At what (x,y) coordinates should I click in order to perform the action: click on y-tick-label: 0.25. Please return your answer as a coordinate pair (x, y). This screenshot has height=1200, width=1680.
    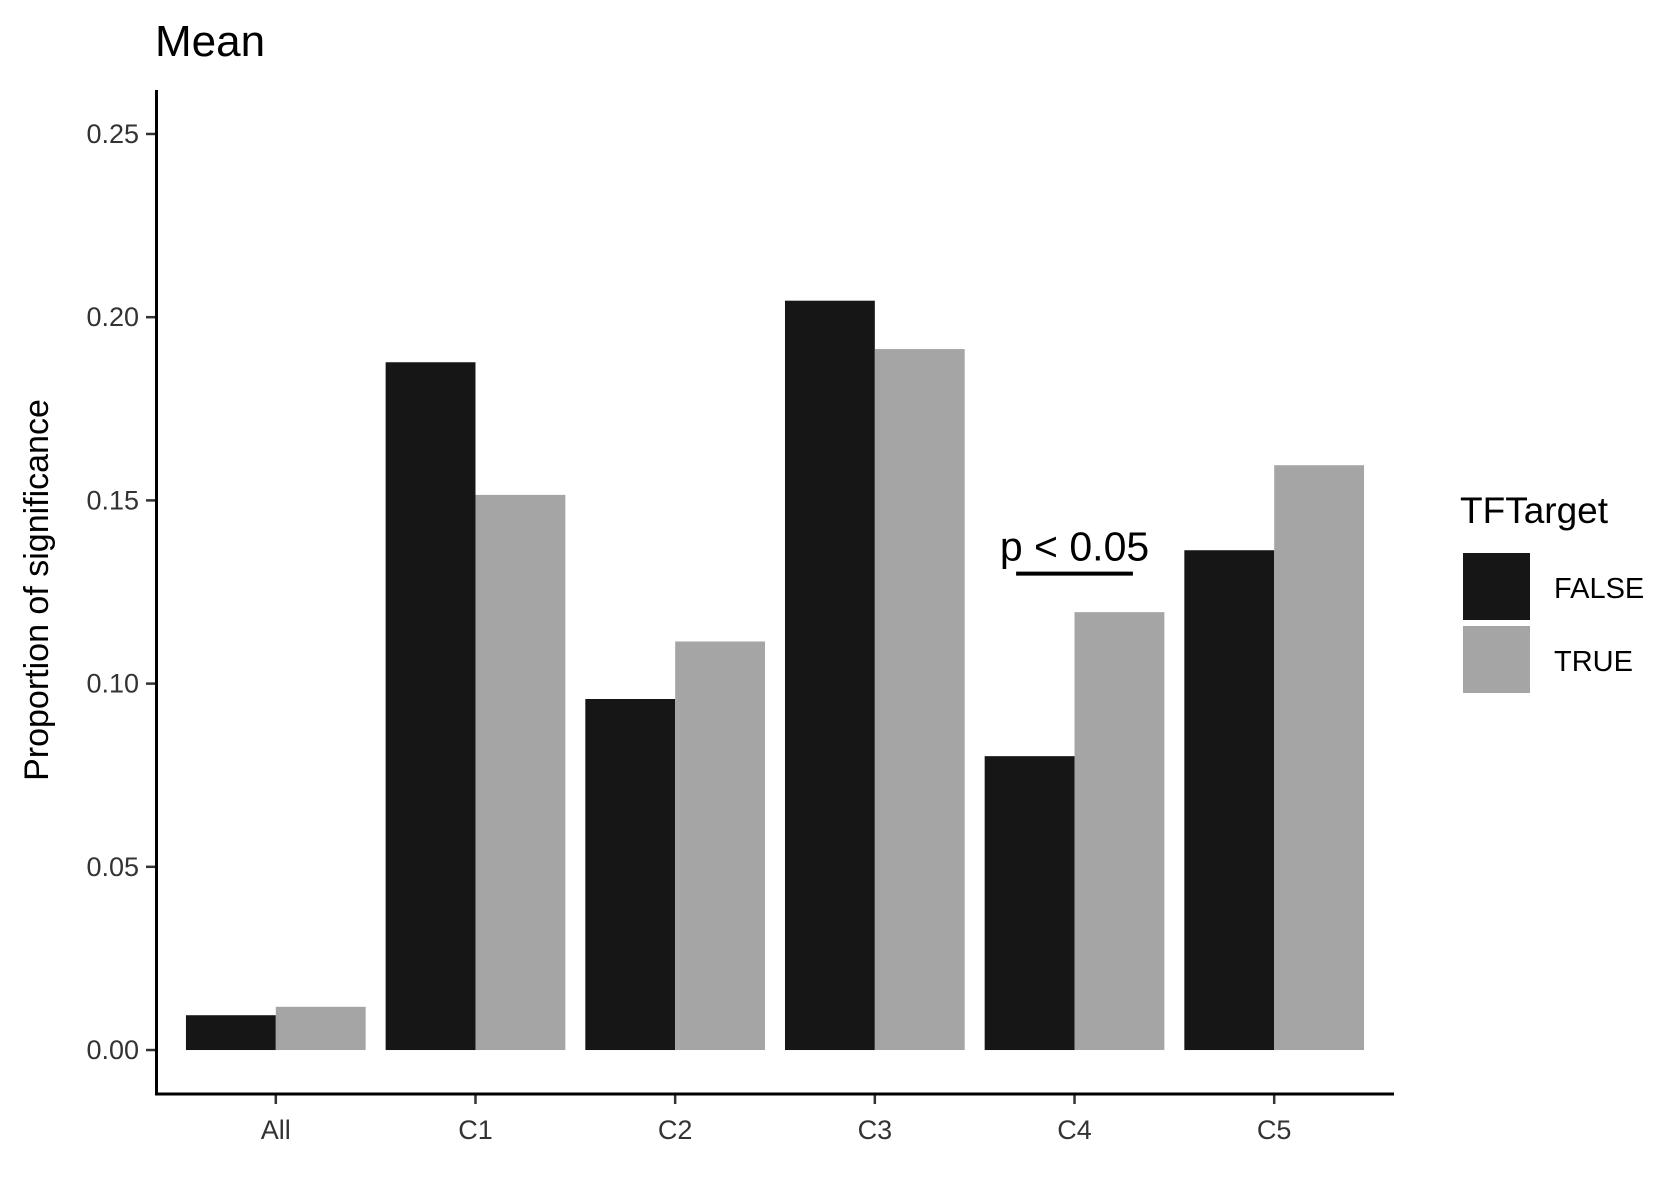
    Looking at the image, I should click on (112, 134).